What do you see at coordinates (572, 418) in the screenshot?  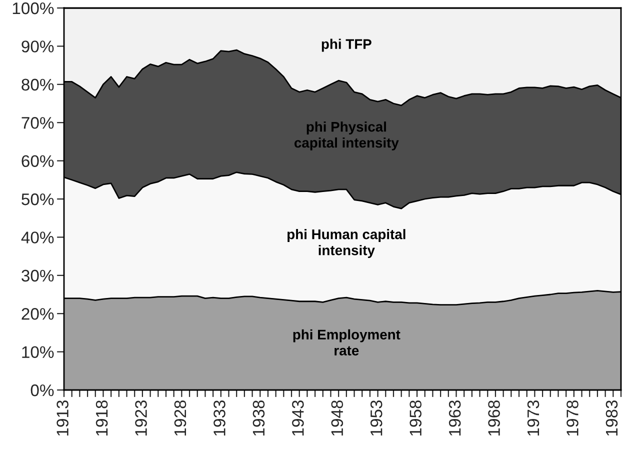 I see `x-tick-label: 1978` at bounding box center [572, 418].